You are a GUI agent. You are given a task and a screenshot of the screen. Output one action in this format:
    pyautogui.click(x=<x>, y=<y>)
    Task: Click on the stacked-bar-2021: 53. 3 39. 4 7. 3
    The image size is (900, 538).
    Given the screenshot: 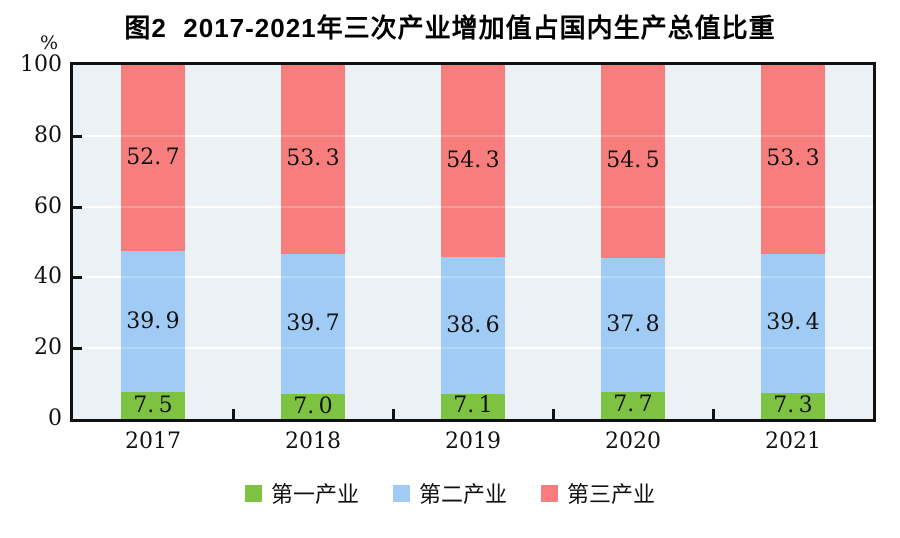 What is the action you would take?
    pyautogui.click(x=793, y=242)
    